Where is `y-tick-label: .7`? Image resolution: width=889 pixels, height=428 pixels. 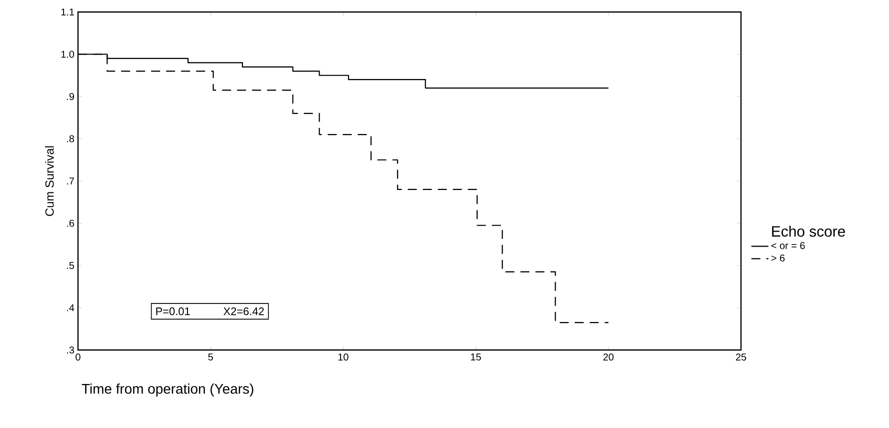 y-tick-label: .7 is located at coordinates (70, 181).